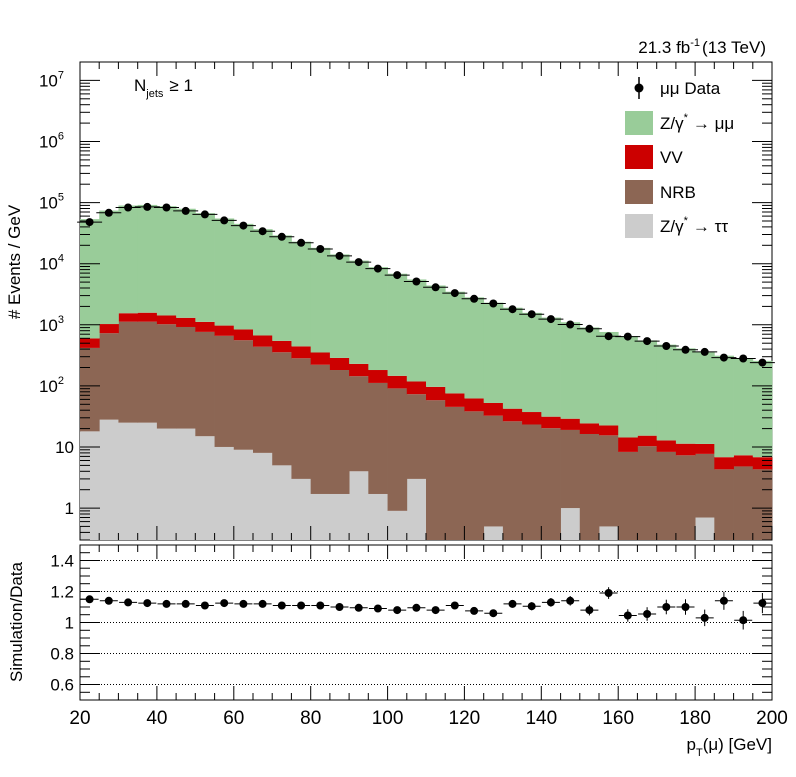  What do you see at coordinates (16, 621) in the screenshot?
I see `ratio-y-axis-label: Simulation/Data` at bounding box center [16, 621].